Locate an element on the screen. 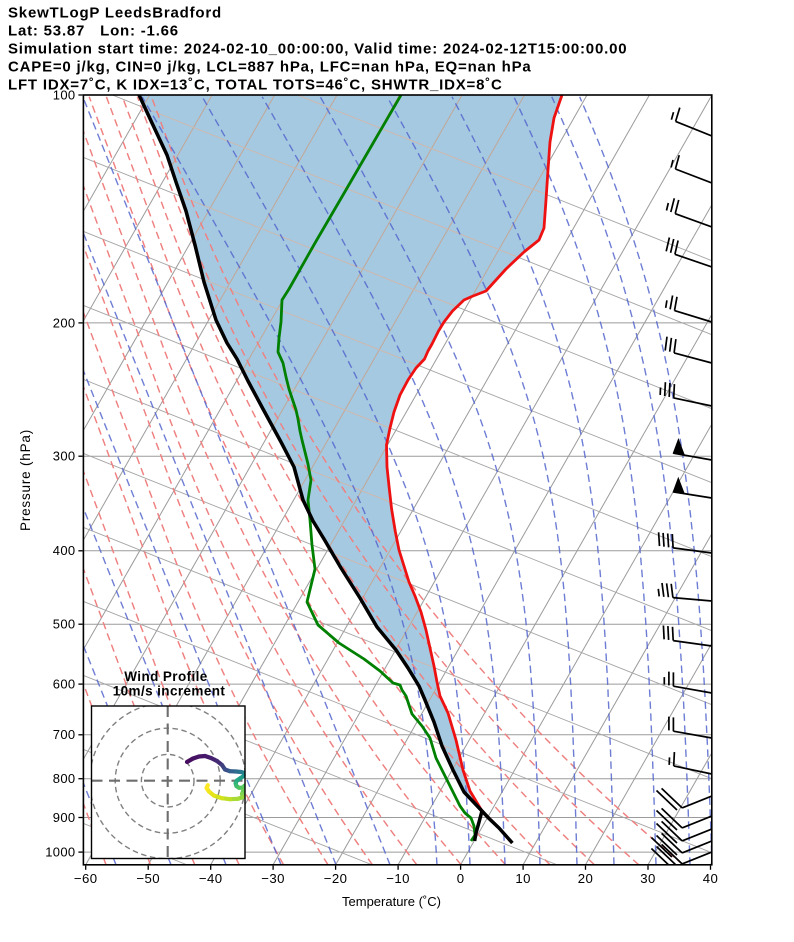  svg-text: Wind Profile is located at coordinates (166, 676).